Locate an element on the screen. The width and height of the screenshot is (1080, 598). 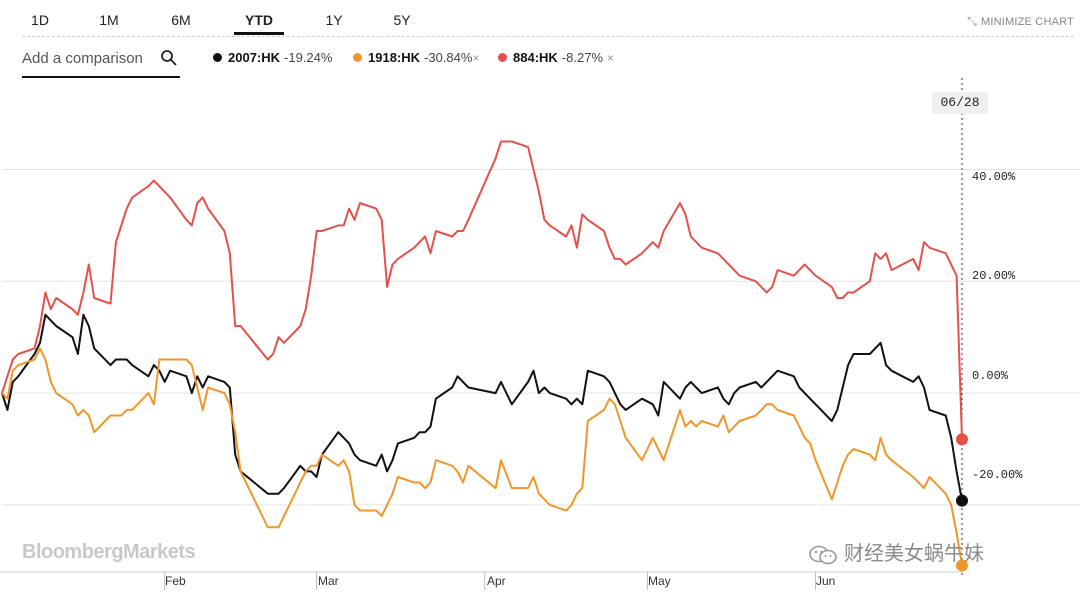
header-divider is located at coordinates (548, 36).